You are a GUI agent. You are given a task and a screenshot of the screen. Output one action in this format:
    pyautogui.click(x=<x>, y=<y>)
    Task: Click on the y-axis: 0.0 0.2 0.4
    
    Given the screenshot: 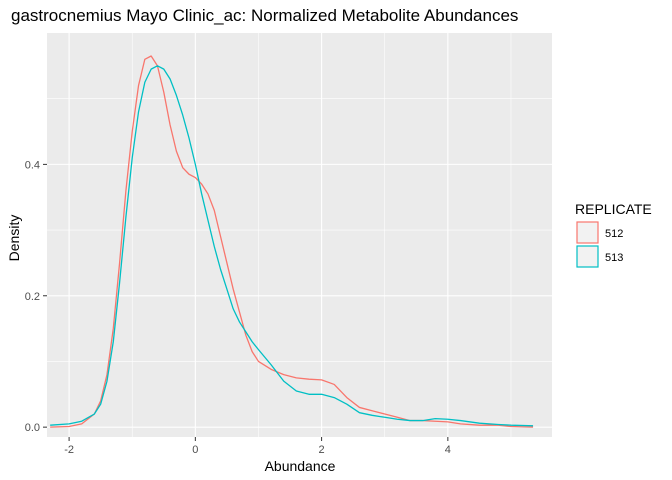 What is the action you would take?
    pyautogui.click(x=36, y=296)
    